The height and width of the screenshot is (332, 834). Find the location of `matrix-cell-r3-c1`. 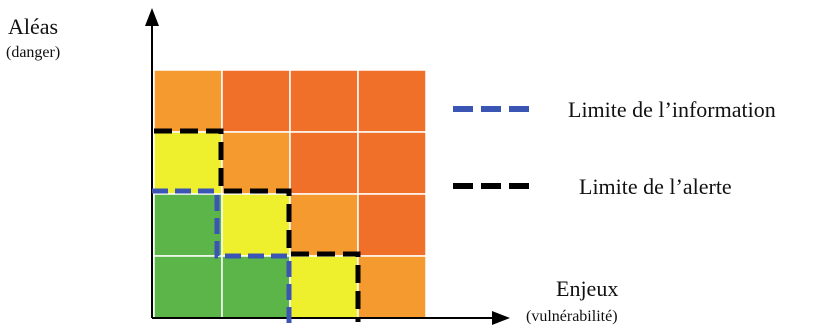

matrix-cell-r3-c1 is located at coordinates (188, 225).